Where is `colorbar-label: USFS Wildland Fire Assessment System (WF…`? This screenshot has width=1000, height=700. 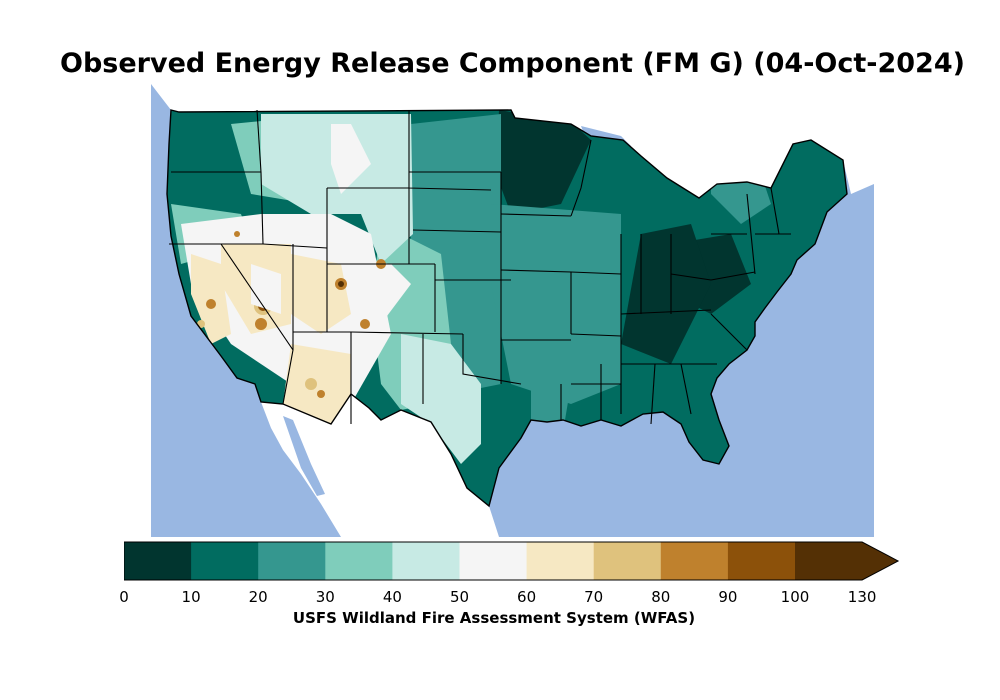 colorbar-label: USFS Wildland Fire Assessment System (WF… is located at coordinates (494, 618).